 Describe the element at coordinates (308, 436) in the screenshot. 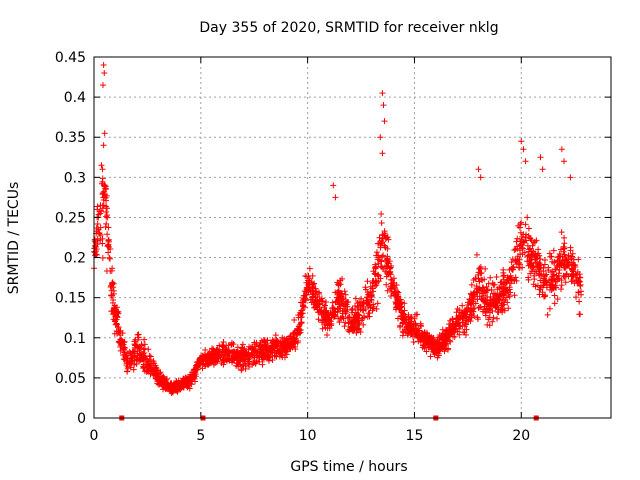

I see `x-tick-label: 10` at that location.